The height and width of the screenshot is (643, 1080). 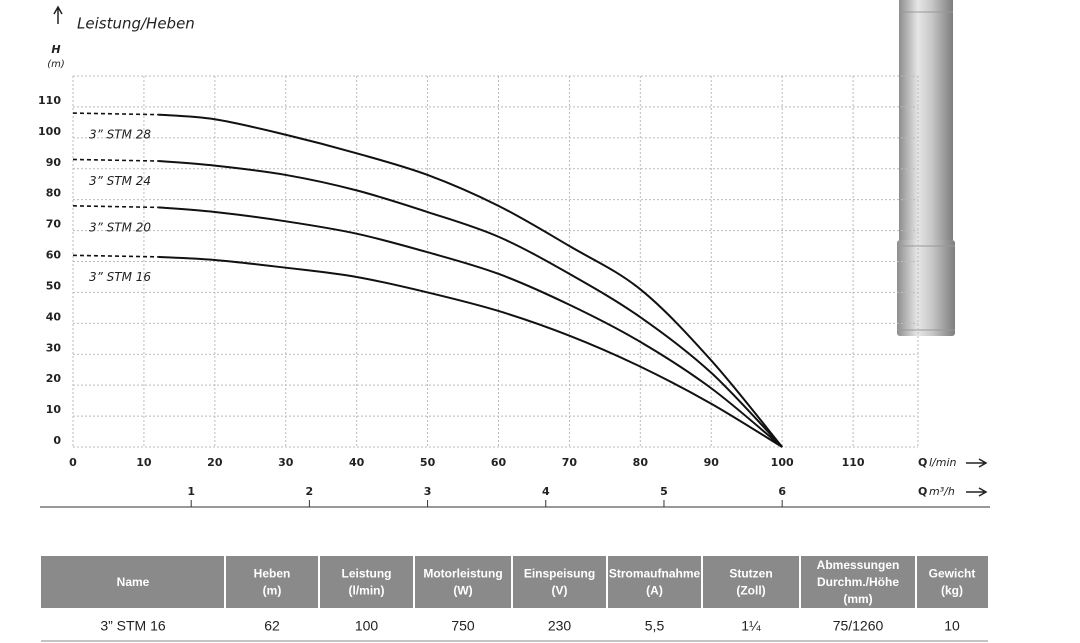 What do you see at coordinates (120, 227) in the screenshot?
I see `series-label: 3” STM 20` at bounding box center [120, 227].